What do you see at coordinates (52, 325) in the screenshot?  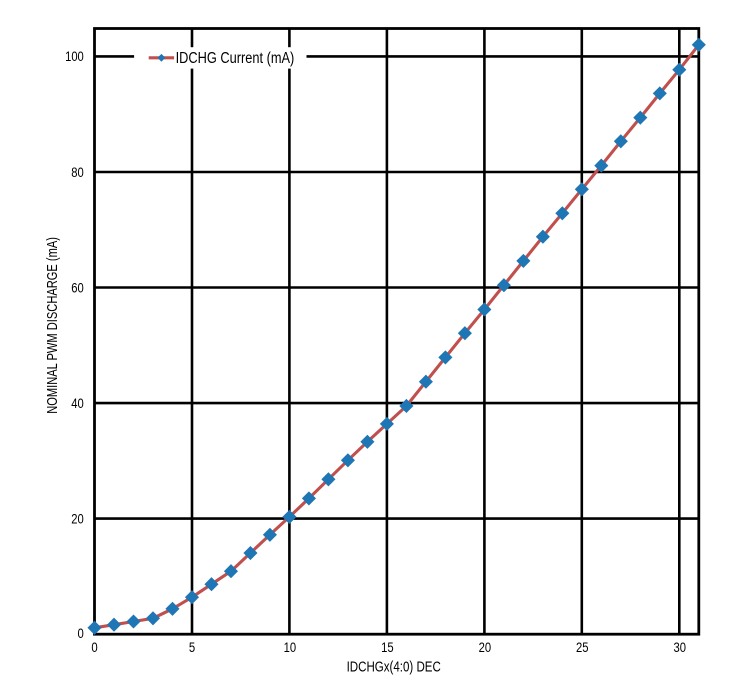 I see `svg-text: NOMINAL PWM DISCHARGE (mA)` at bounding box center [52, 325].